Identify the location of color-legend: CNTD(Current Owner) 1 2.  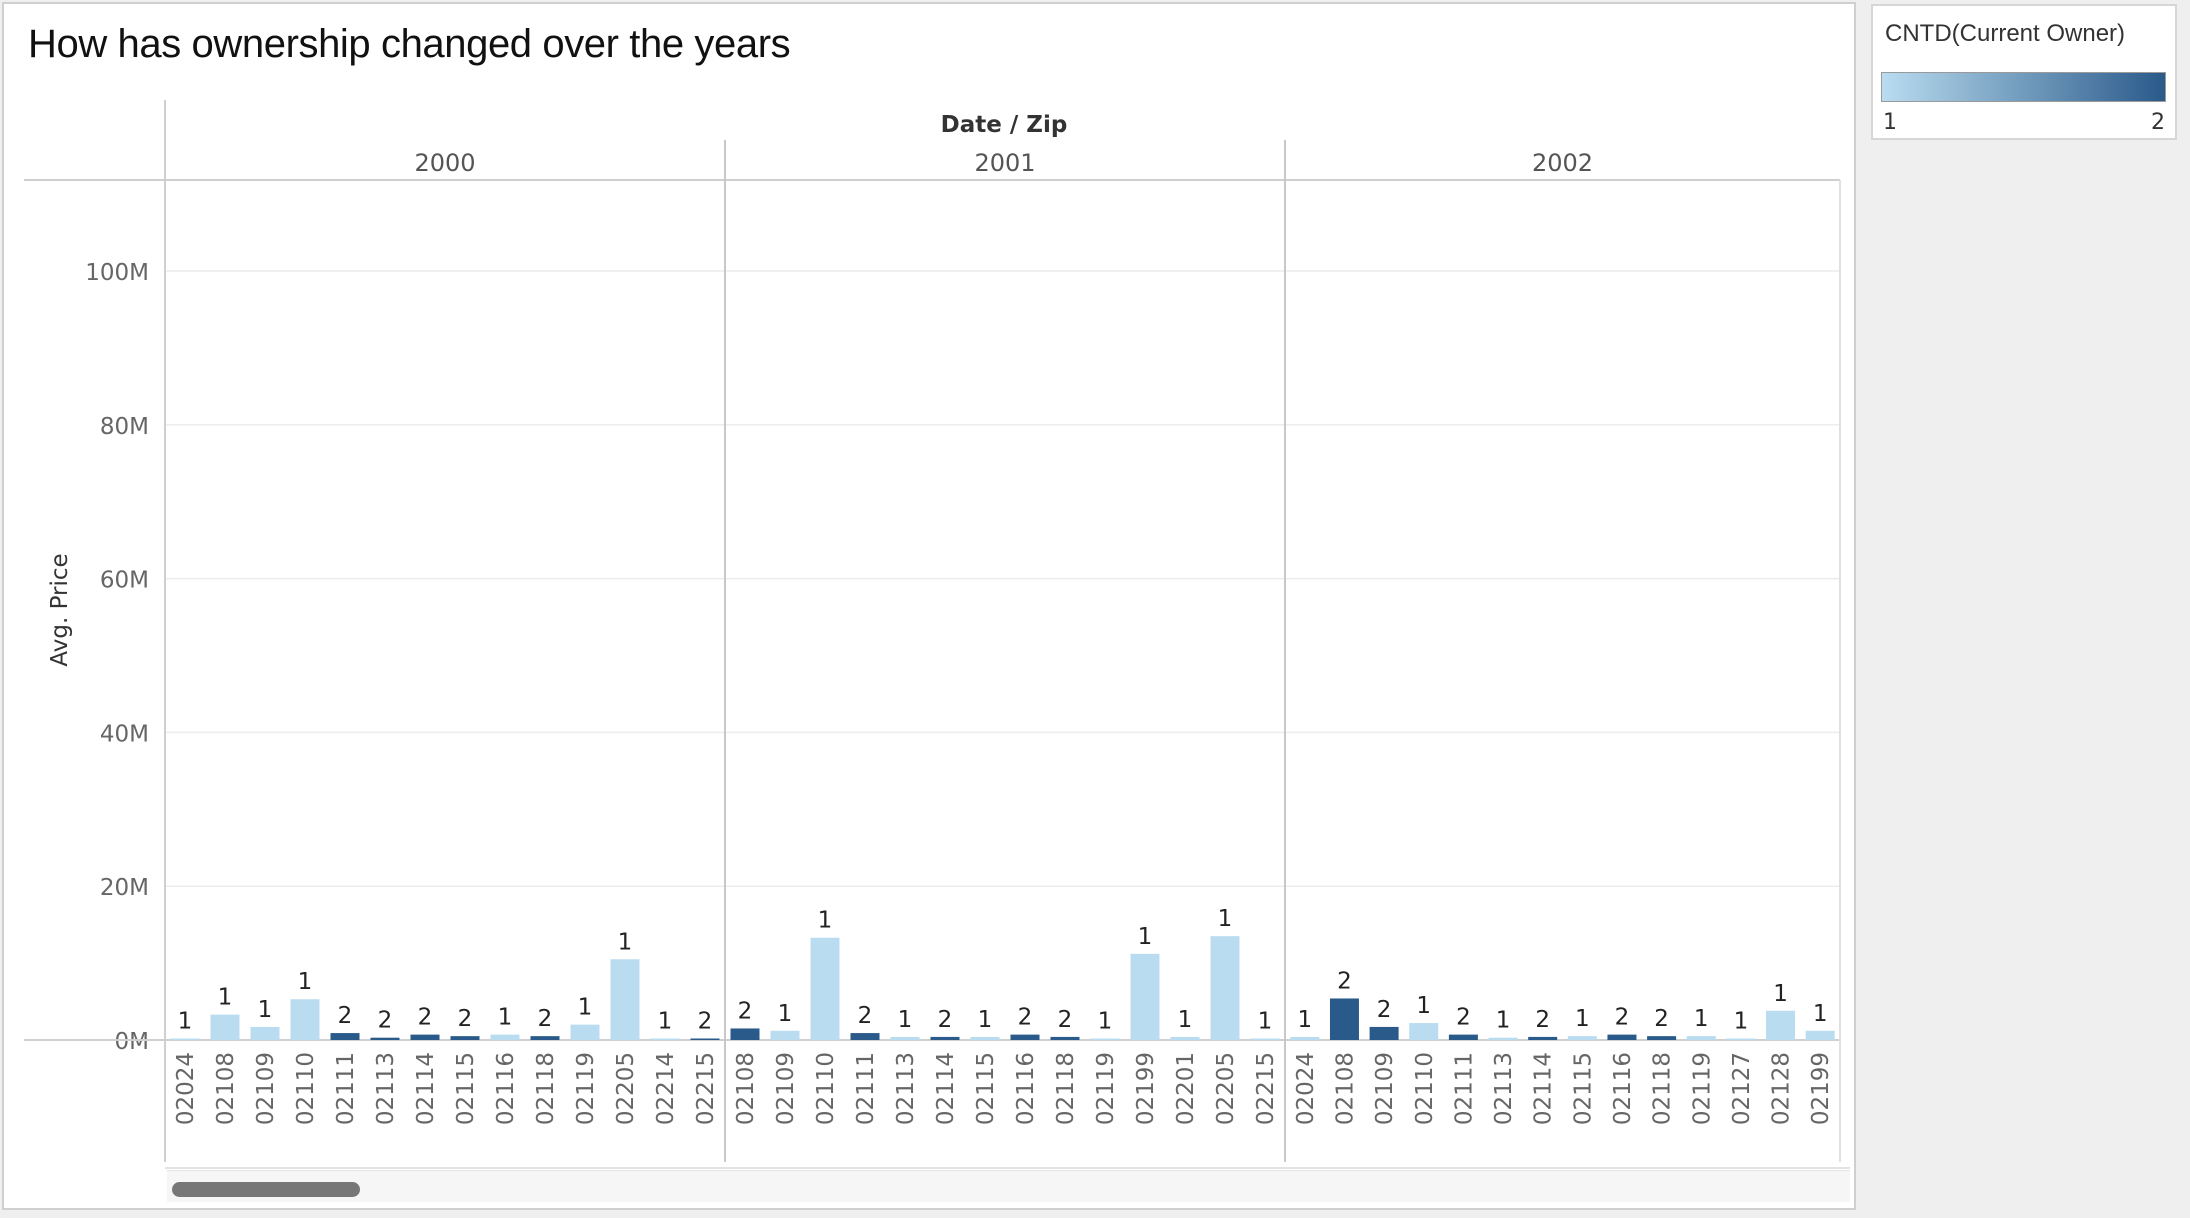
(2024, 72).